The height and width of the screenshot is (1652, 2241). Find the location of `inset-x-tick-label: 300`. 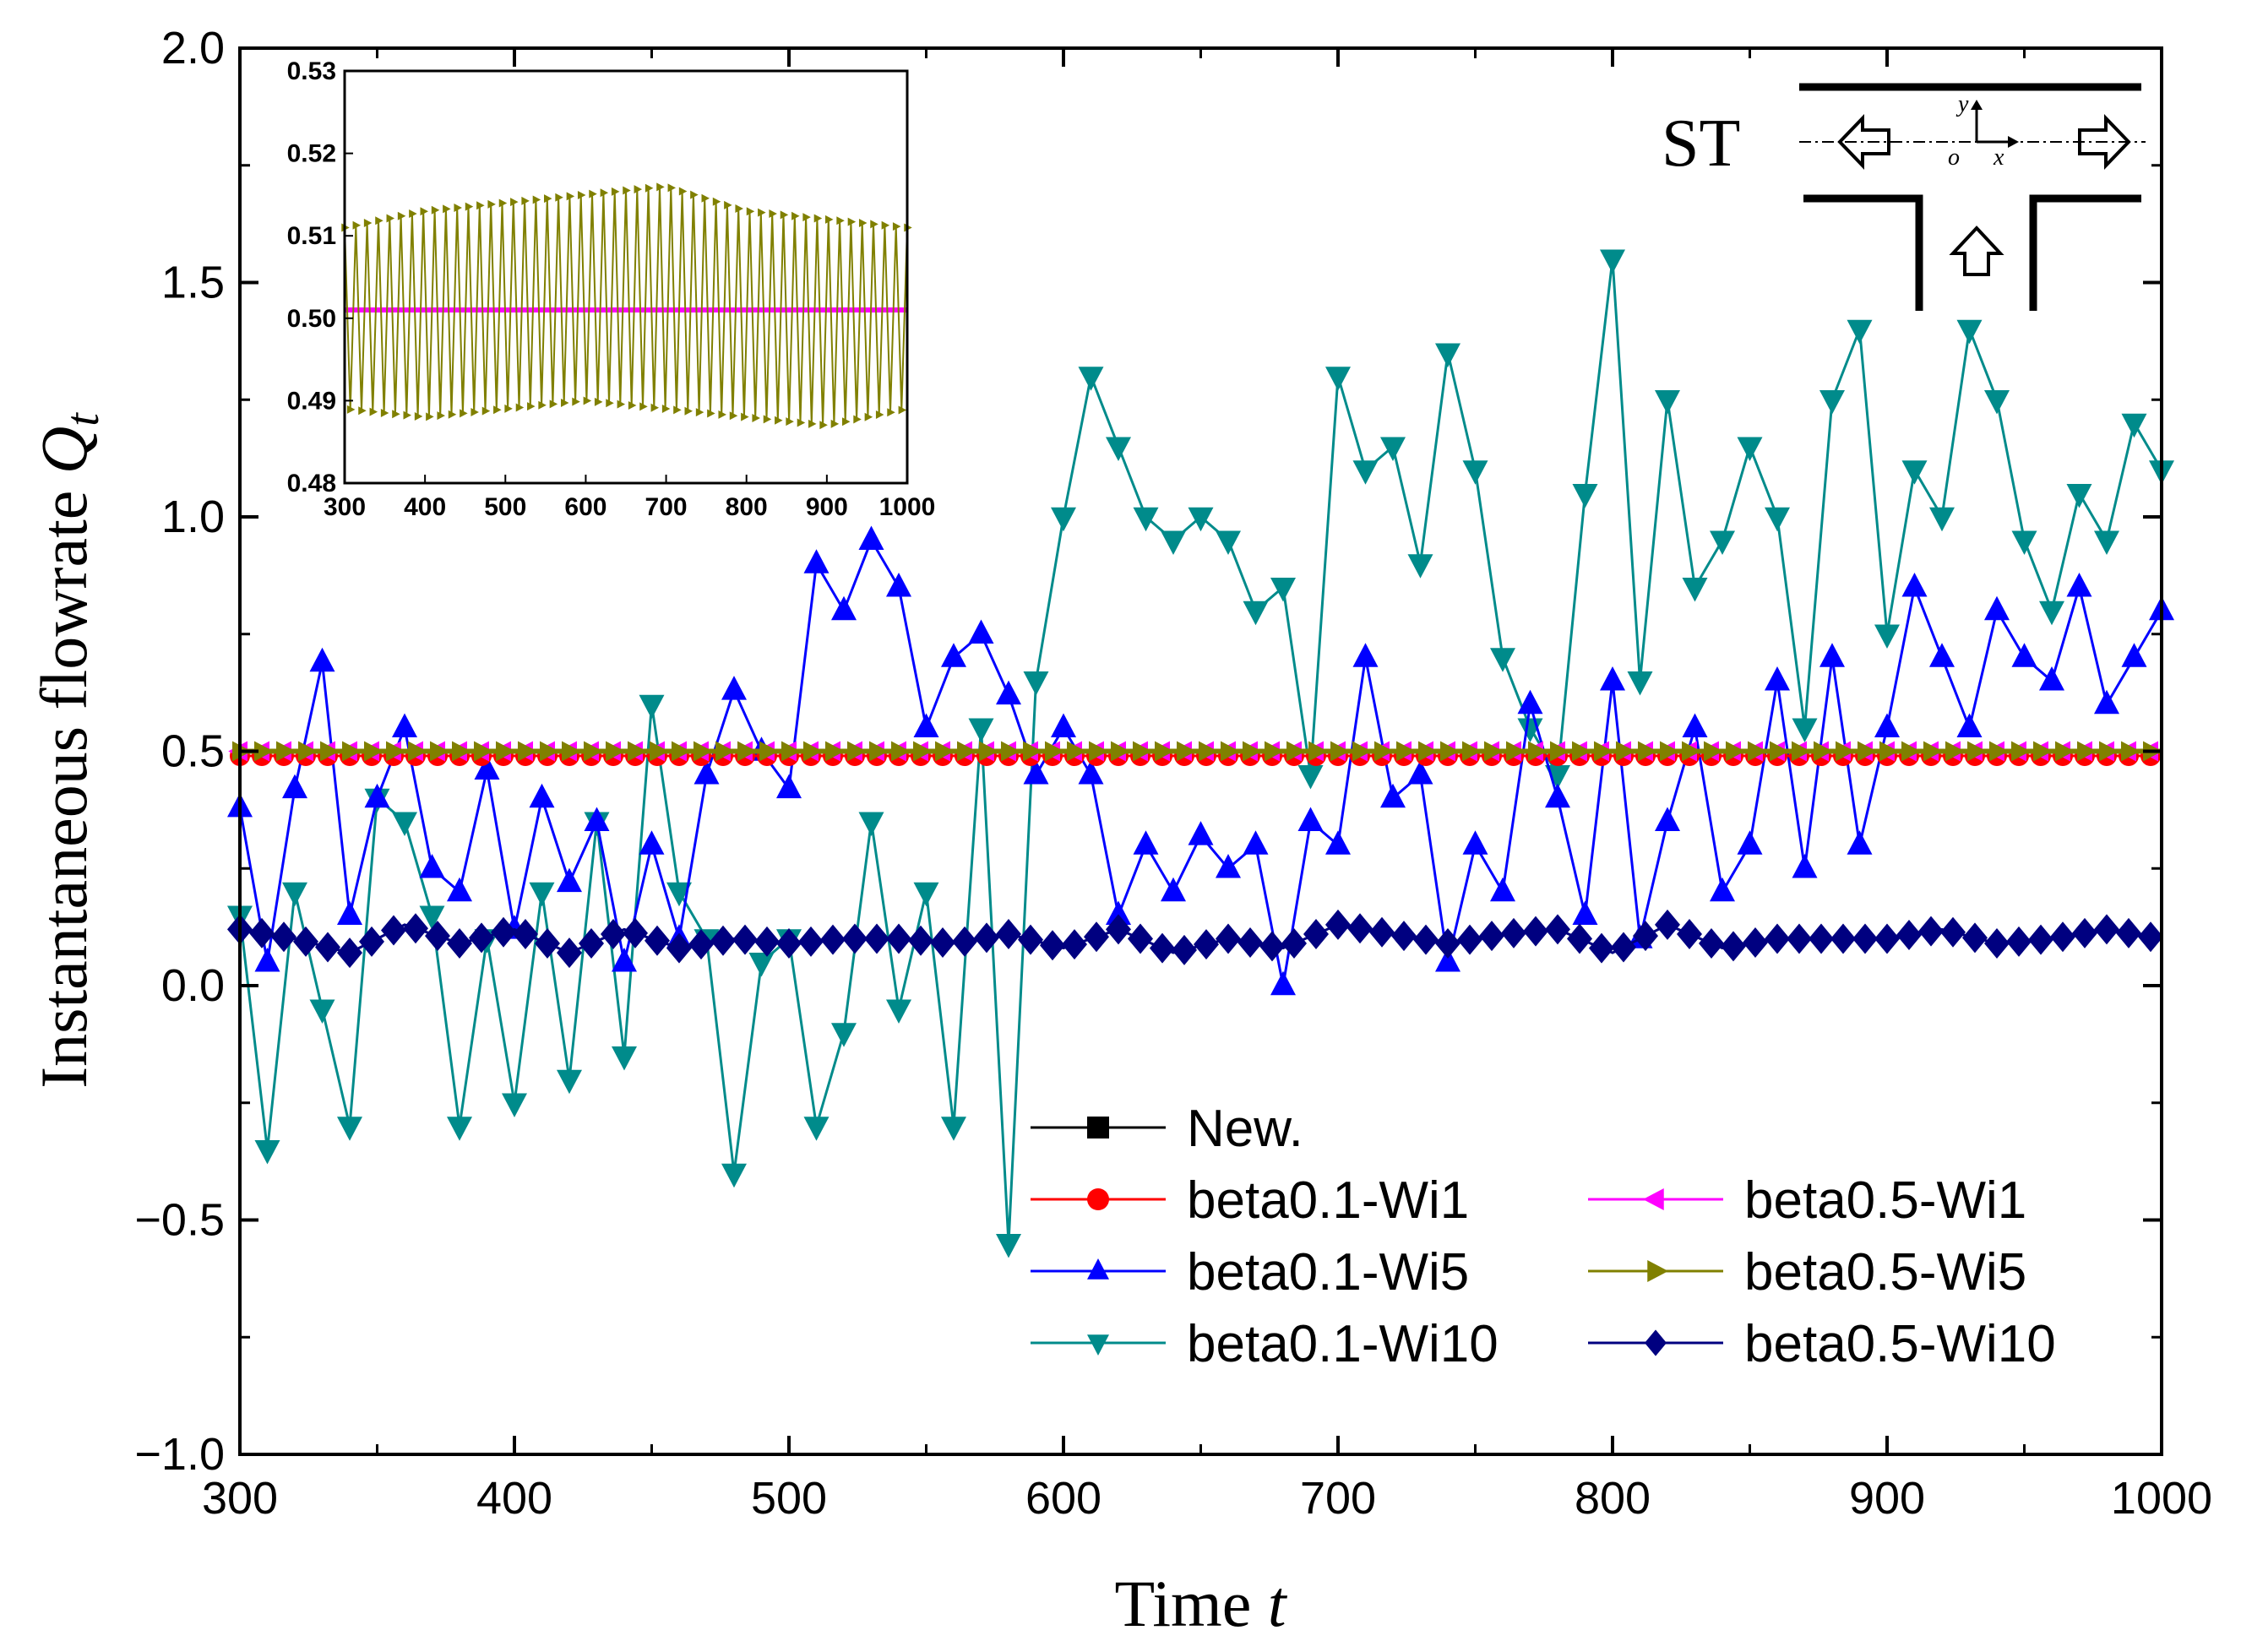

inset-x-tick-label: 300 is located at coordinates (345, 507).